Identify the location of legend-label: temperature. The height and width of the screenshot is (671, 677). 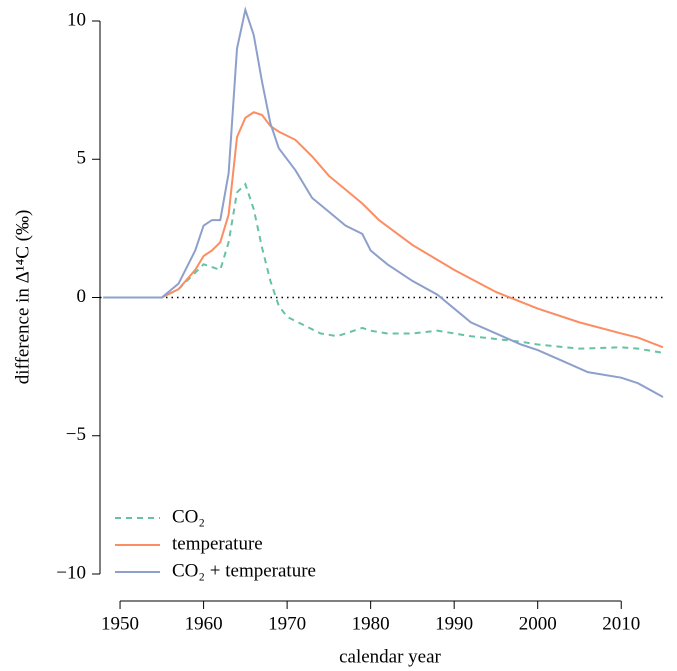
(217, 543).